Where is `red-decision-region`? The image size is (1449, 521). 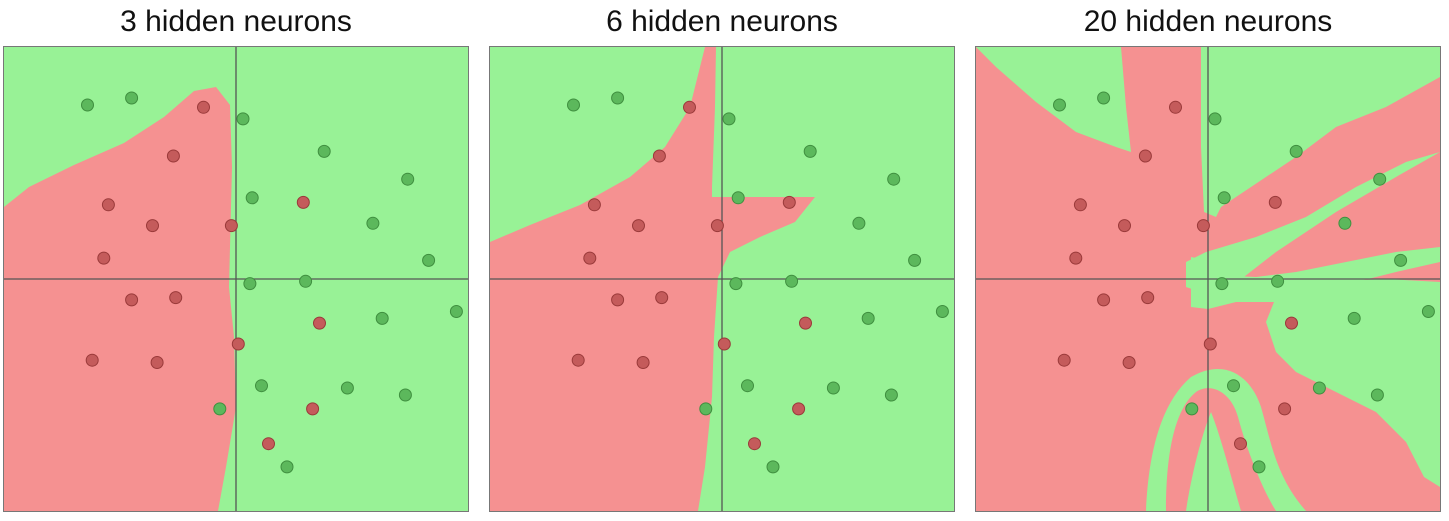 red-decision-region is located at coordinates (120, 299).